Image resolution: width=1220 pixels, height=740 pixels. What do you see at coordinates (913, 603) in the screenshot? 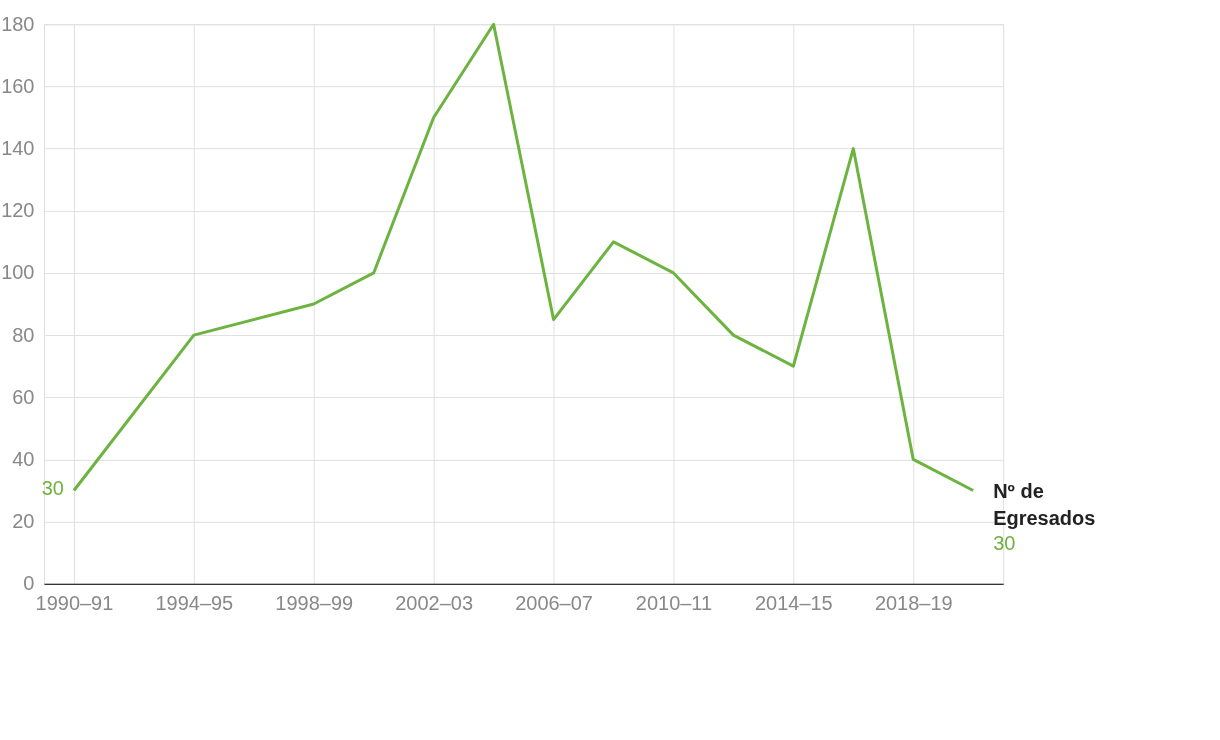
I see `x-tick-label: 2018–19` at bounding box center [913, 603].